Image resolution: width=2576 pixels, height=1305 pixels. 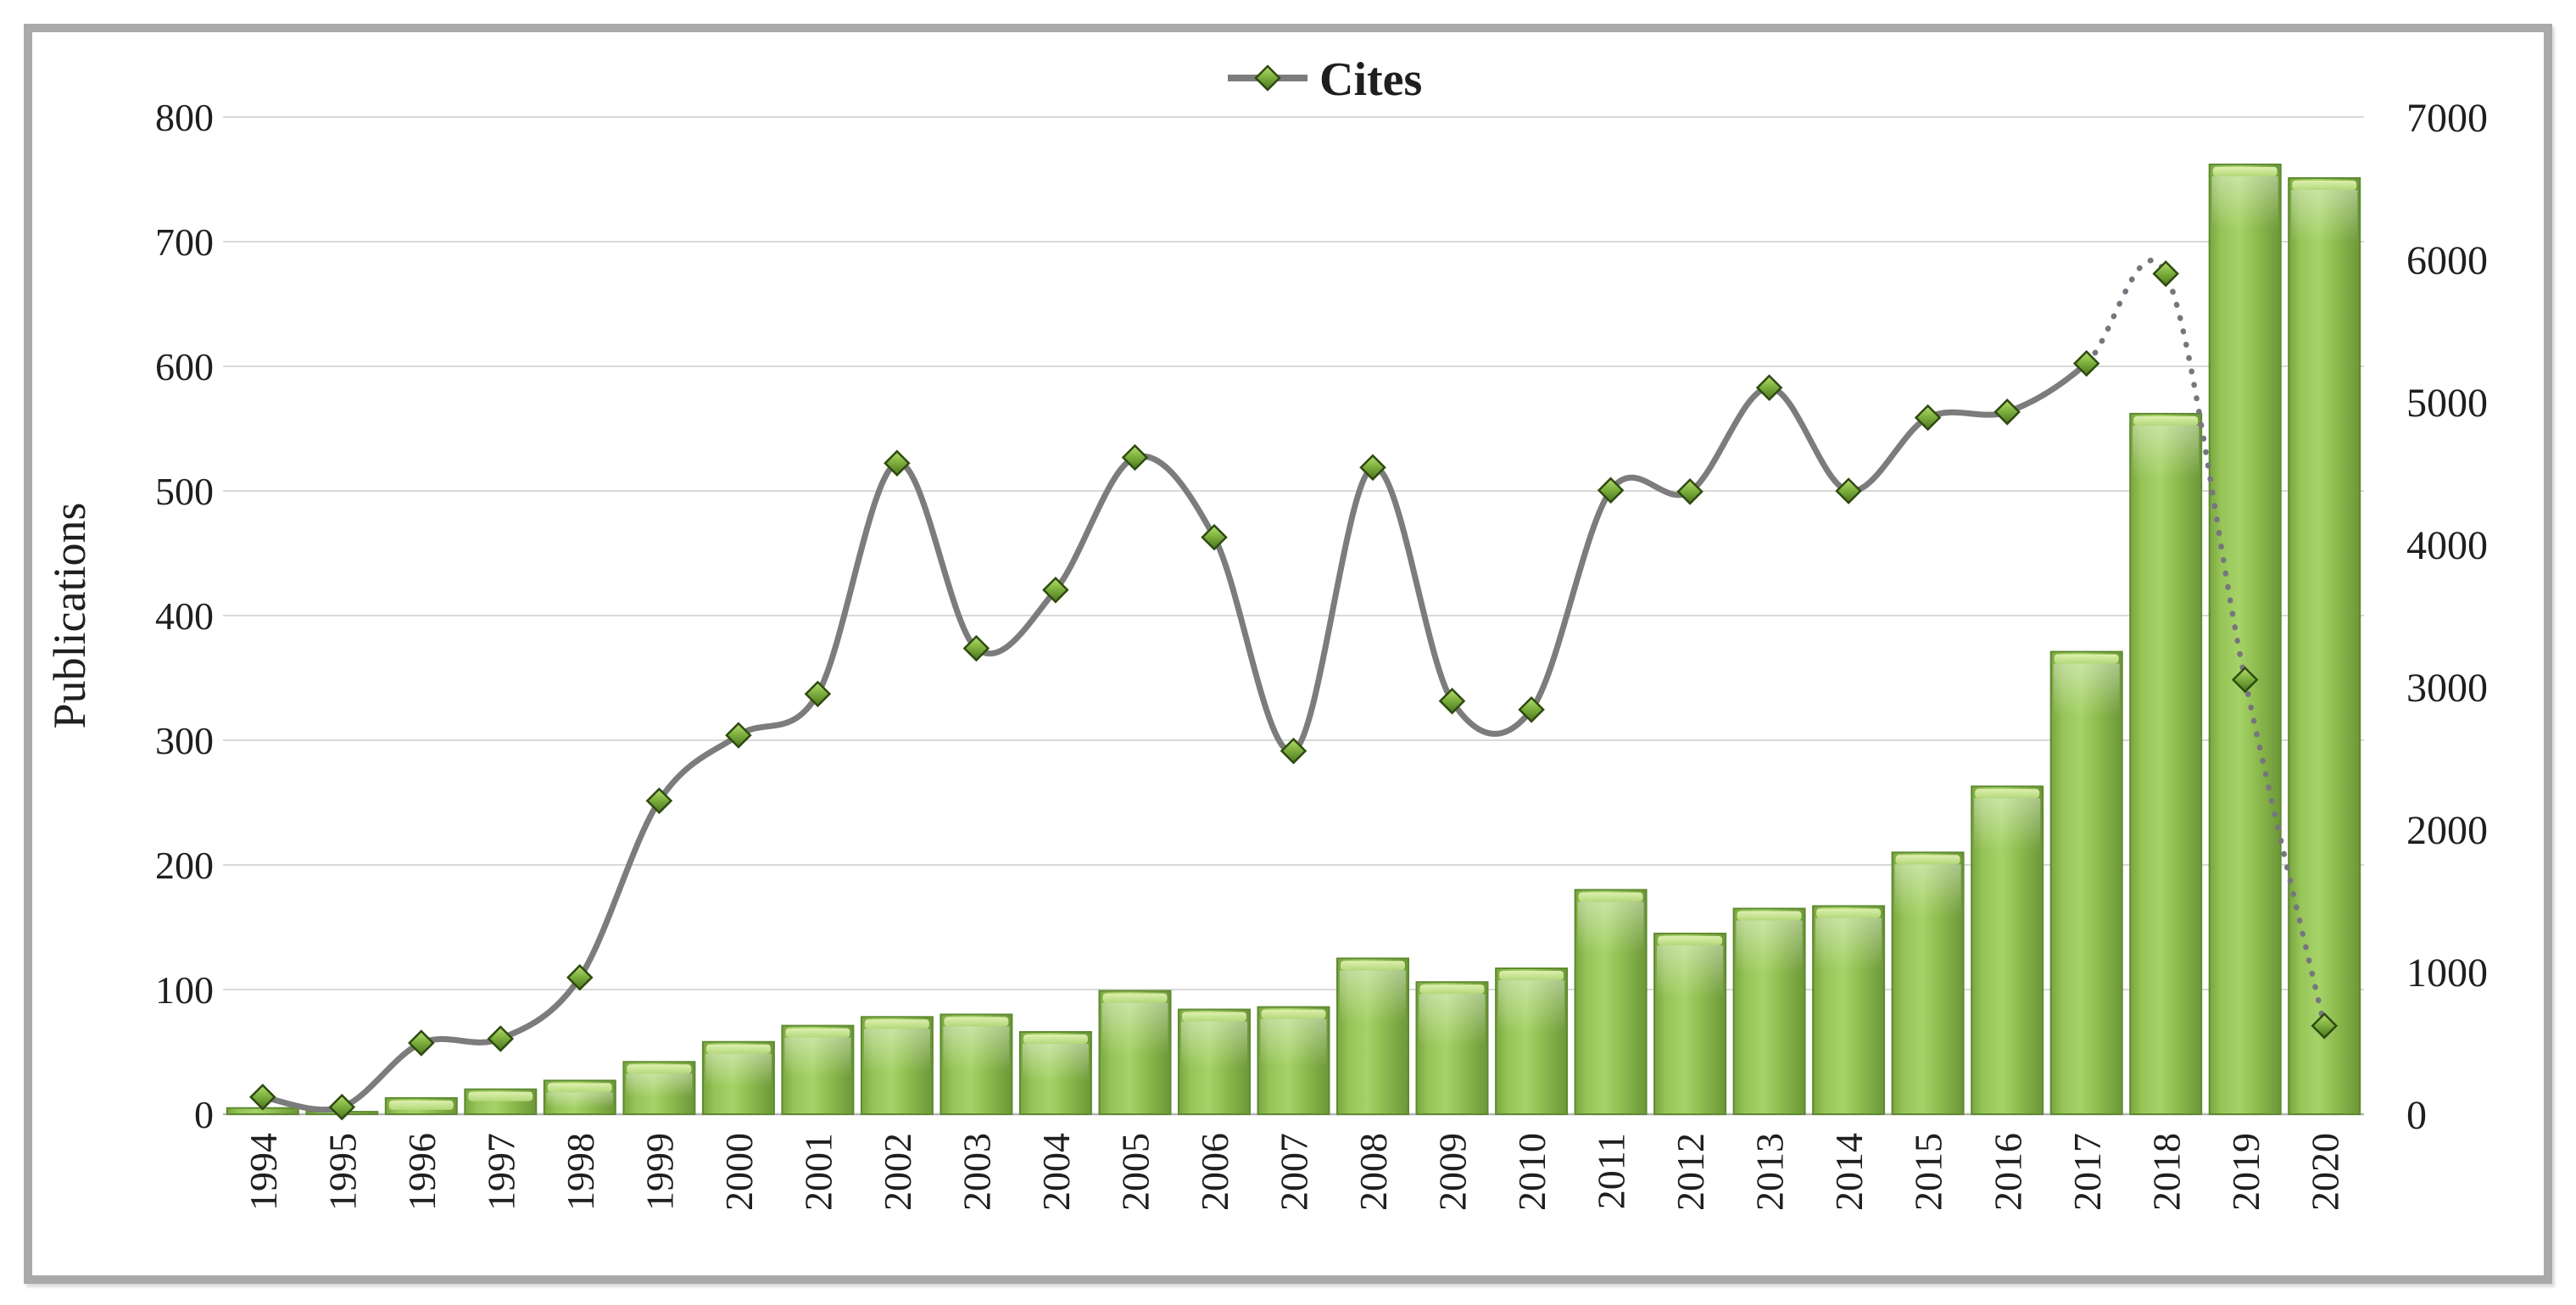 What do you see at coordinates (501, 1101) in the screenshot?
I see `bar-1997` at bounding box center [501, 1101].